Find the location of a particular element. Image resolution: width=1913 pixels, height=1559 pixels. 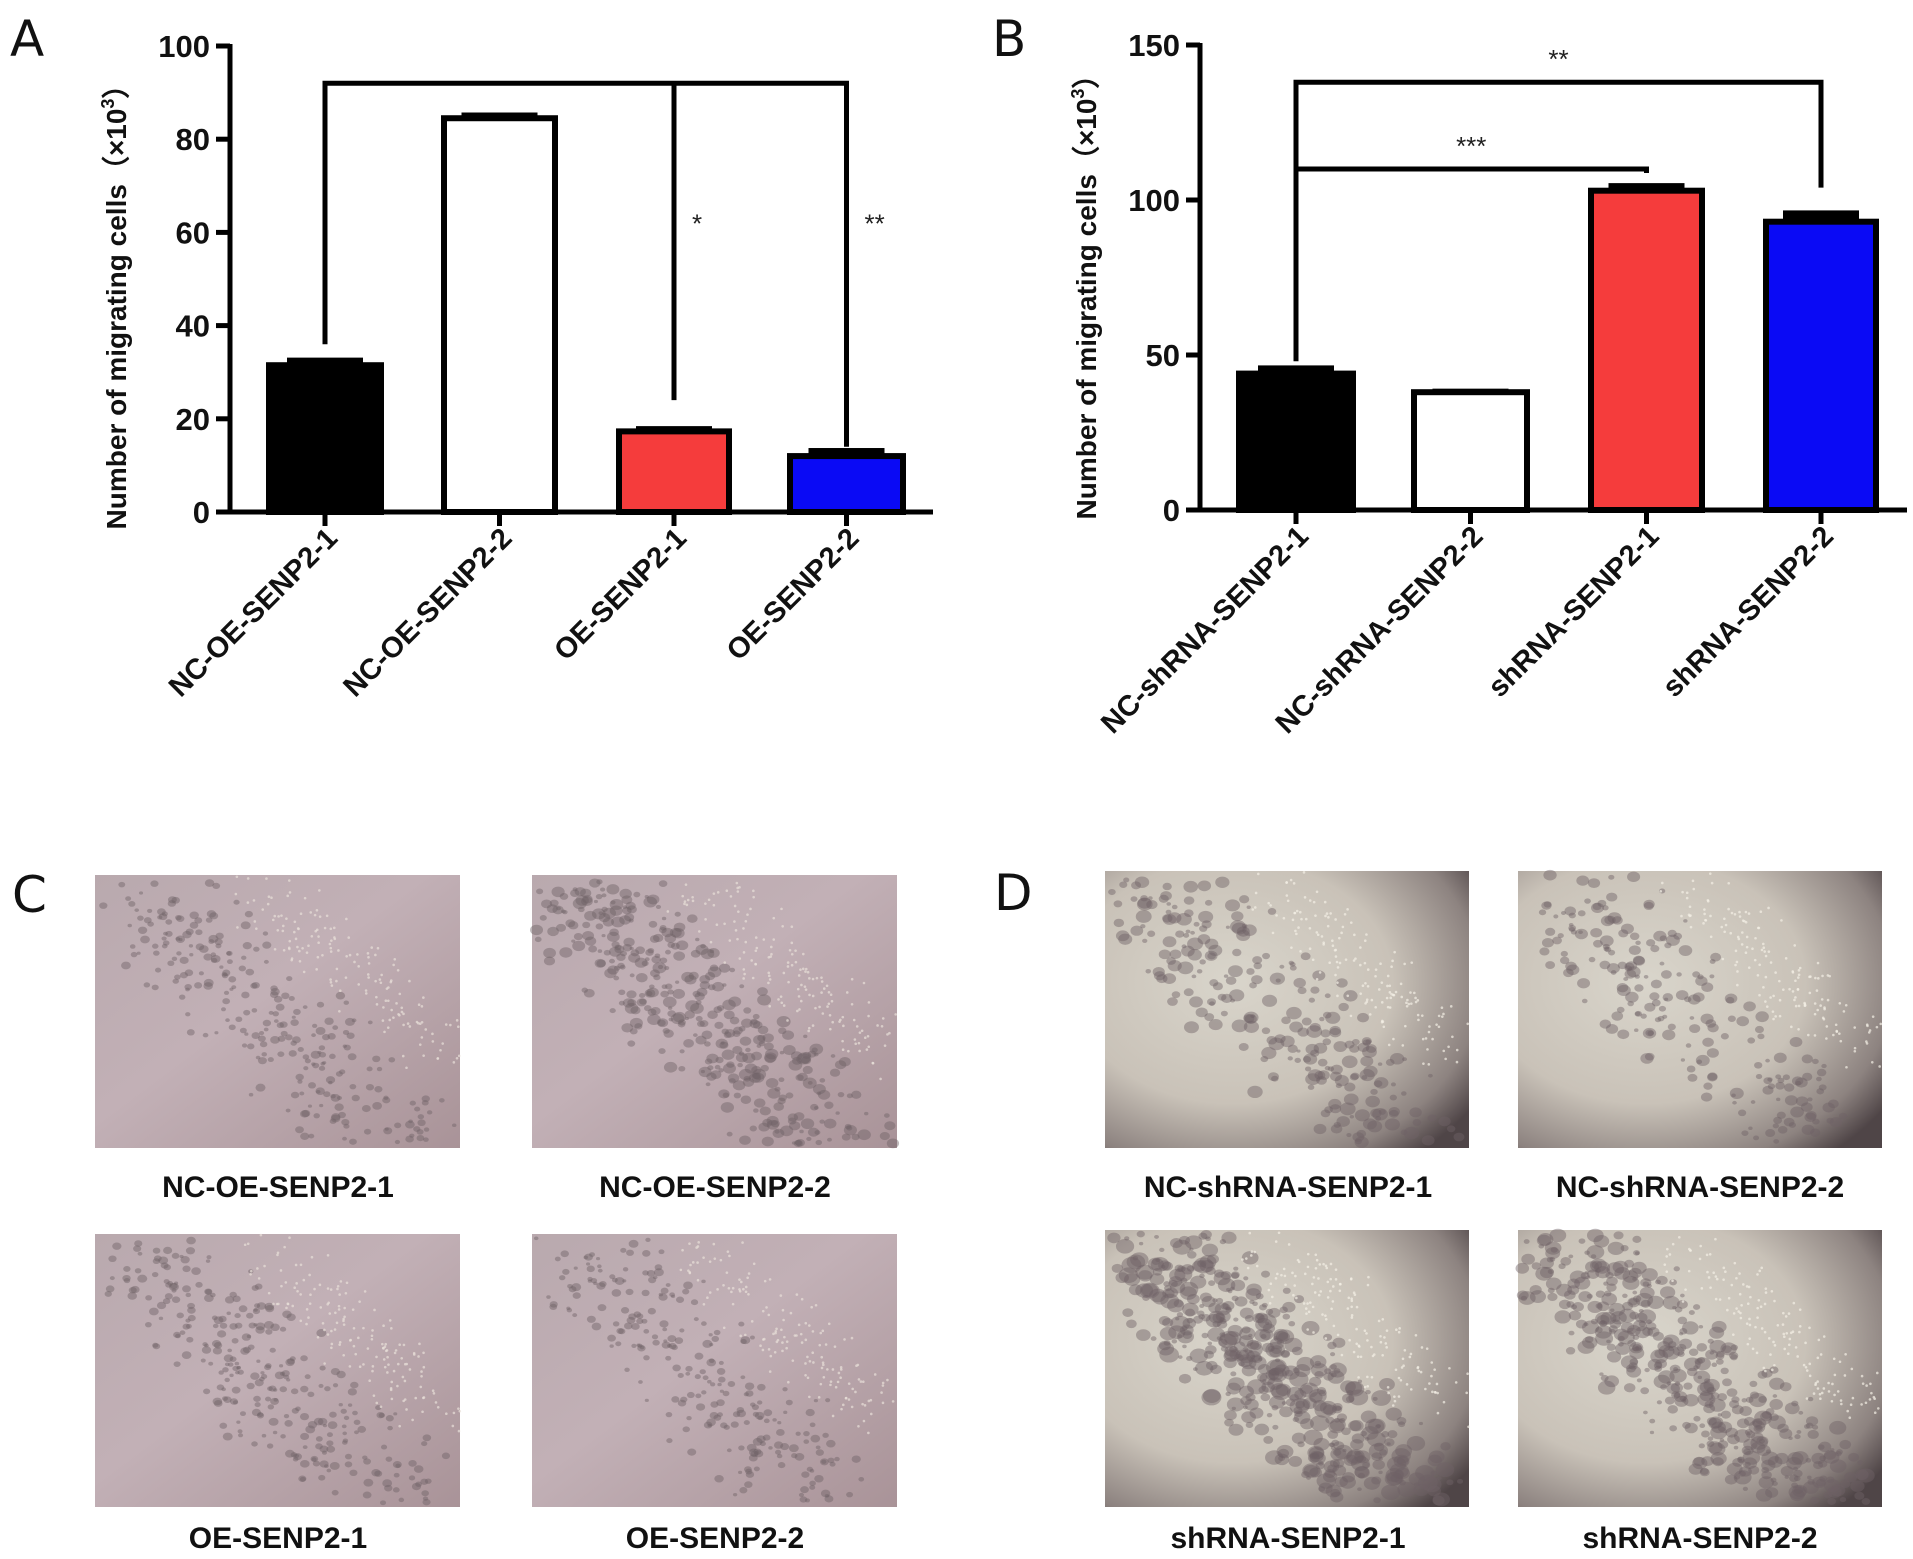

micrograph-image is located at coordinates (278, 1370).